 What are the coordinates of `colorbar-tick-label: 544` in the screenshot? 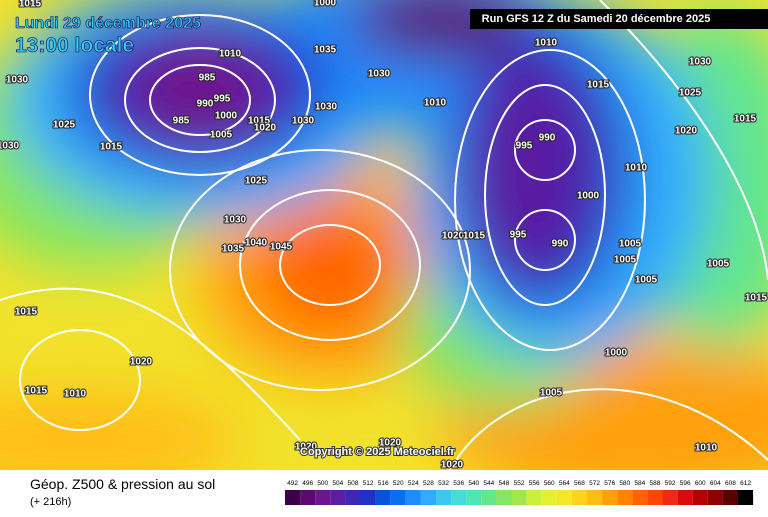 It's located at (488, 483).